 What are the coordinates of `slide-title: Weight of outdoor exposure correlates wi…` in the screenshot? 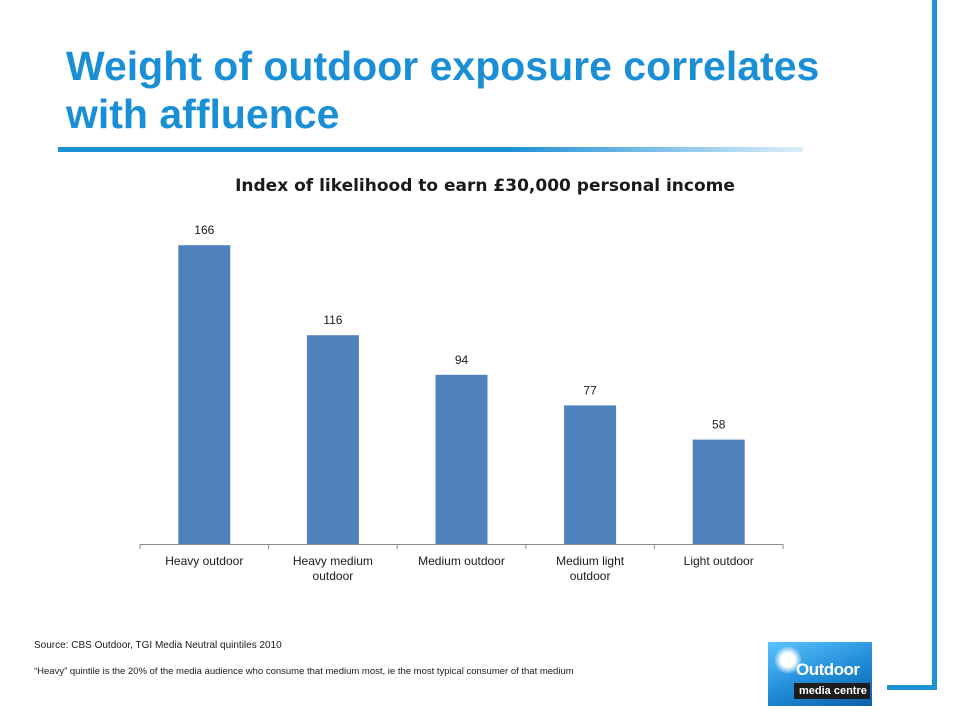 It's located at (443, 90).